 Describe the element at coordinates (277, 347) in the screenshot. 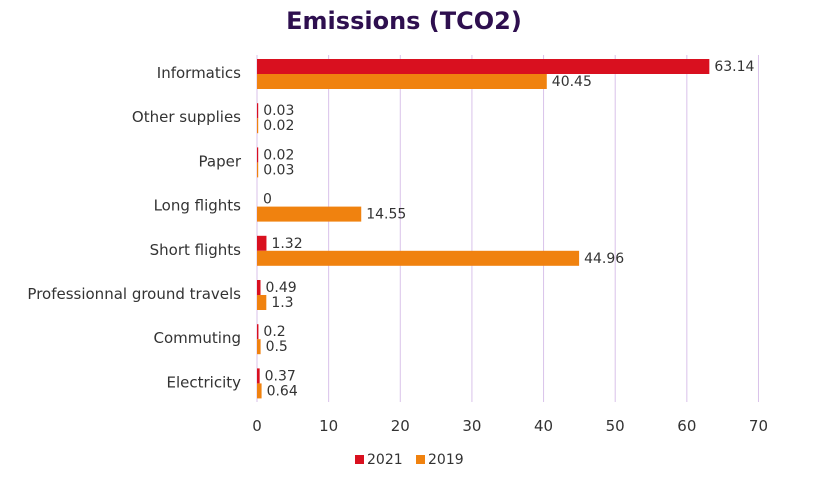

I see `data-label: 0.5` at that location.